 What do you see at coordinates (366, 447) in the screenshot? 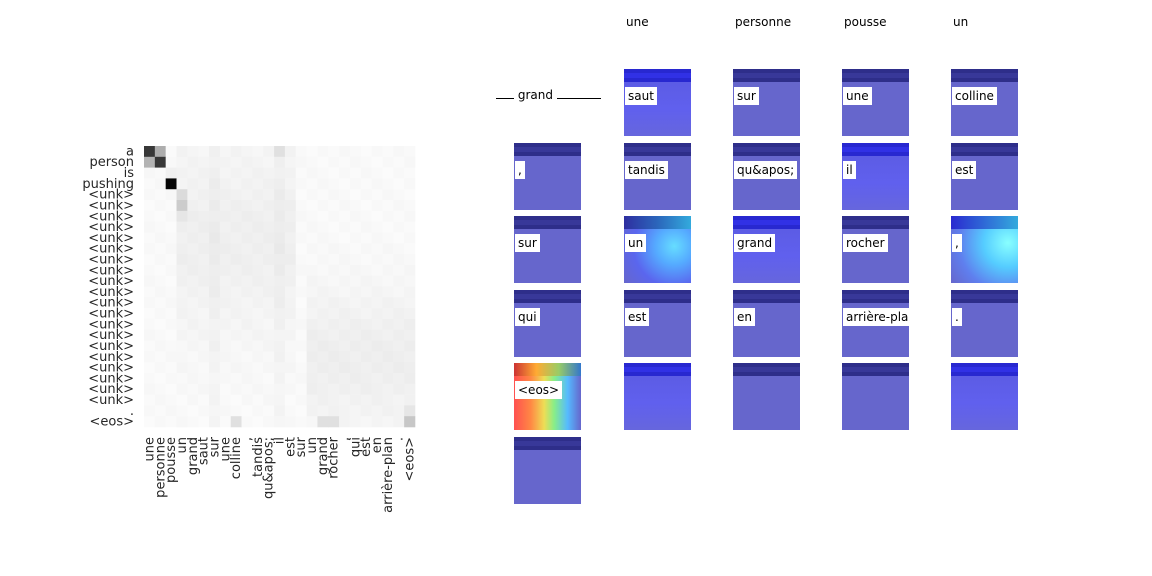
I see `x-tick-label: est` at bounding box center [366, 447].